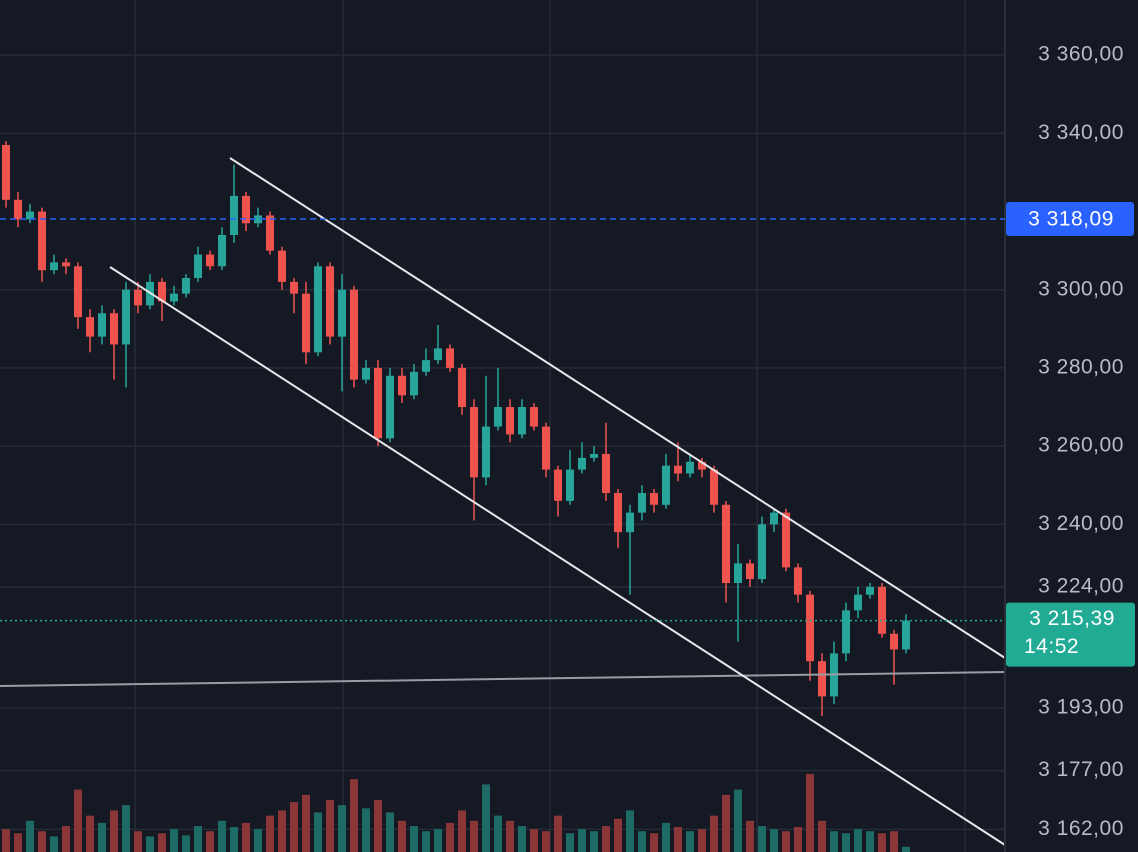 This screenshot has width=1138, height=852. Describe the element at coordinates (1081, 288) in the screenshot. I see `y-tick-label: 3 300,00` at that location.